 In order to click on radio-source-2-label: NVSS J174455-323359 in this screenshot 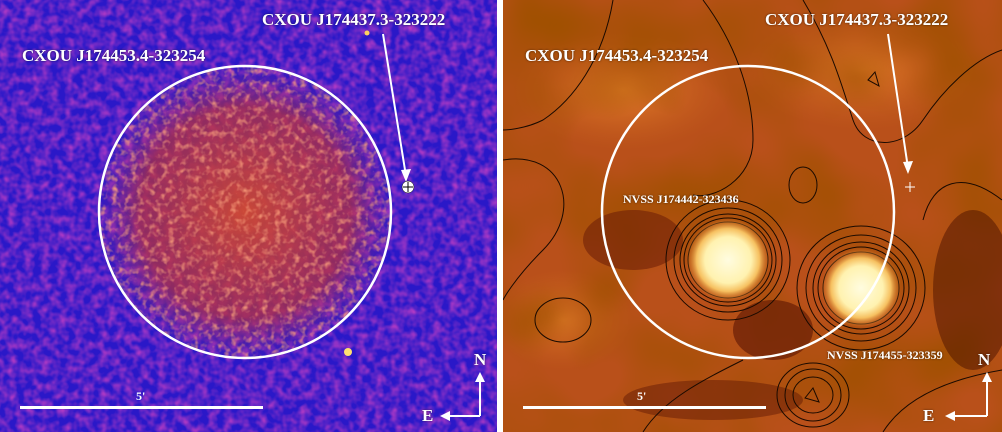, I will do `click(885, 355)`.